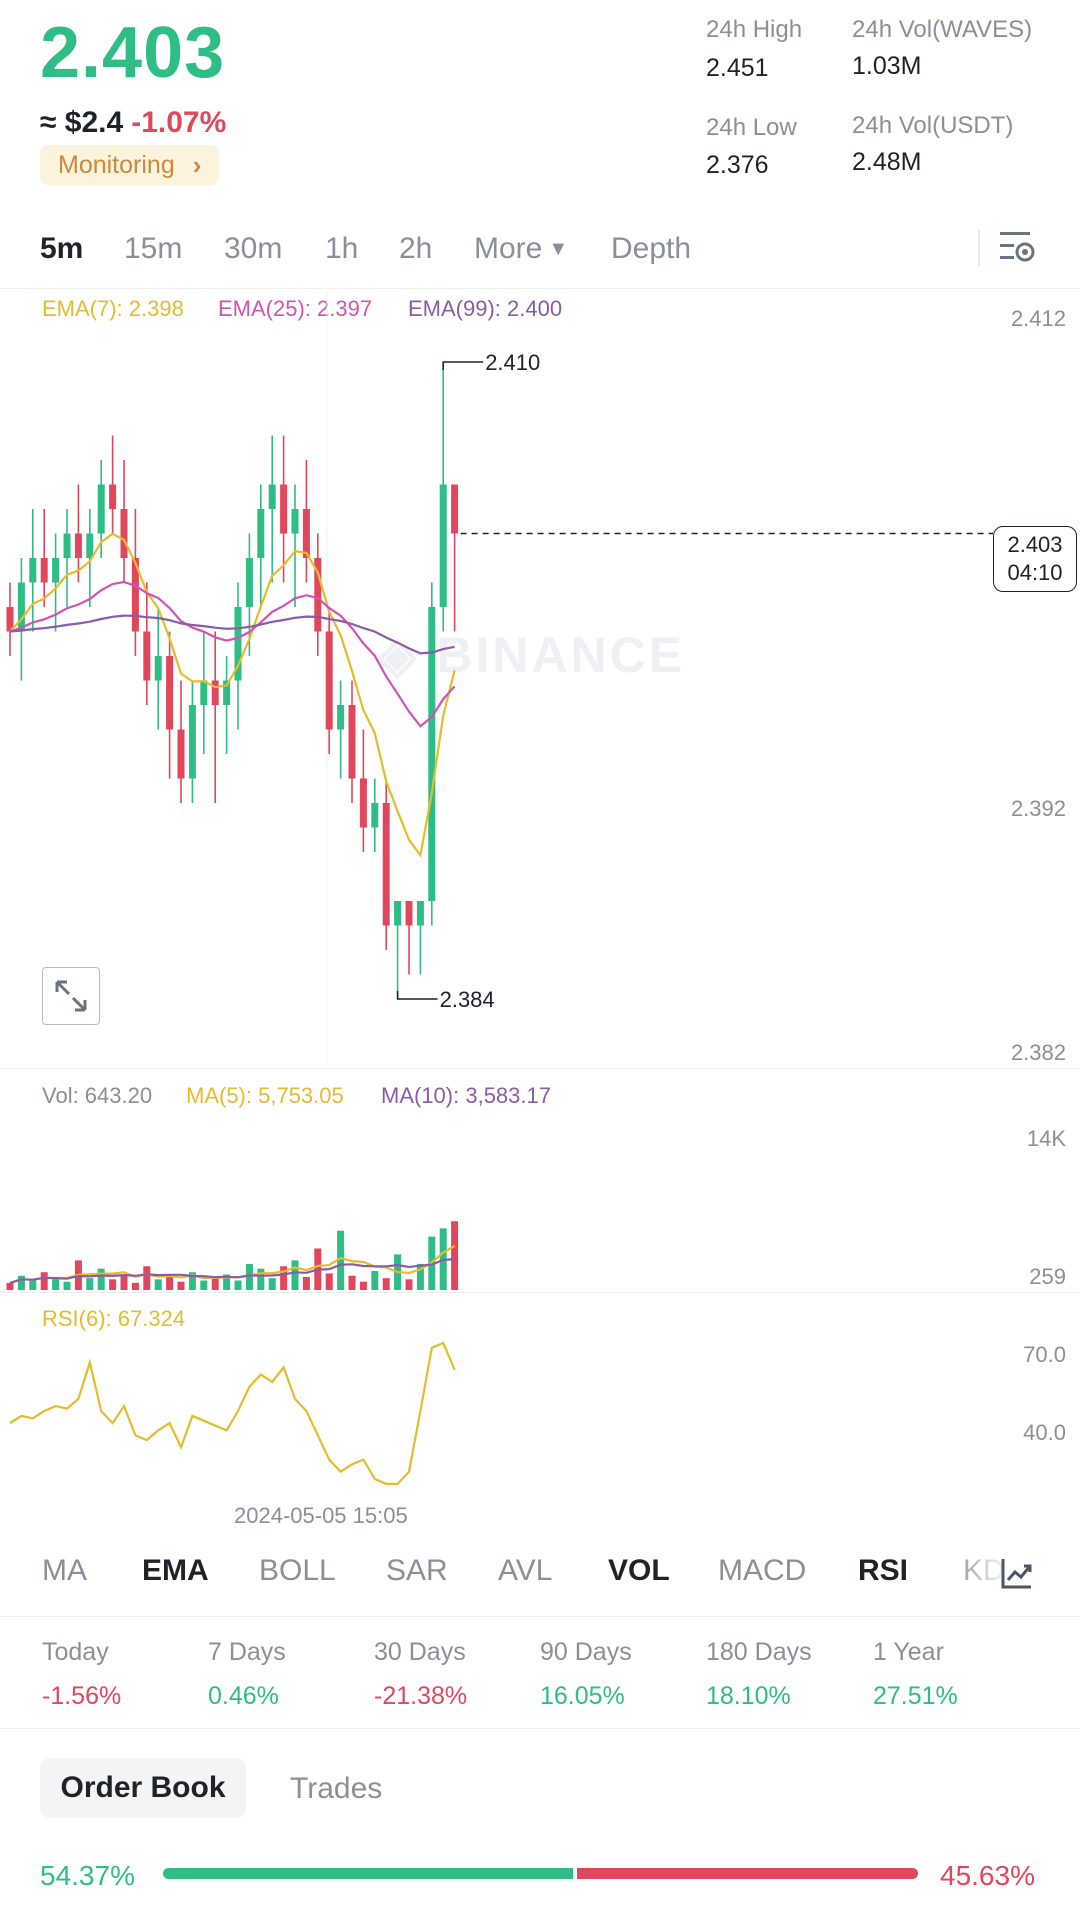 The image size is (1080, 1921). Describe the element at coordinates (417, 995) in the screenshot. I see `low-marker-line` at that location.